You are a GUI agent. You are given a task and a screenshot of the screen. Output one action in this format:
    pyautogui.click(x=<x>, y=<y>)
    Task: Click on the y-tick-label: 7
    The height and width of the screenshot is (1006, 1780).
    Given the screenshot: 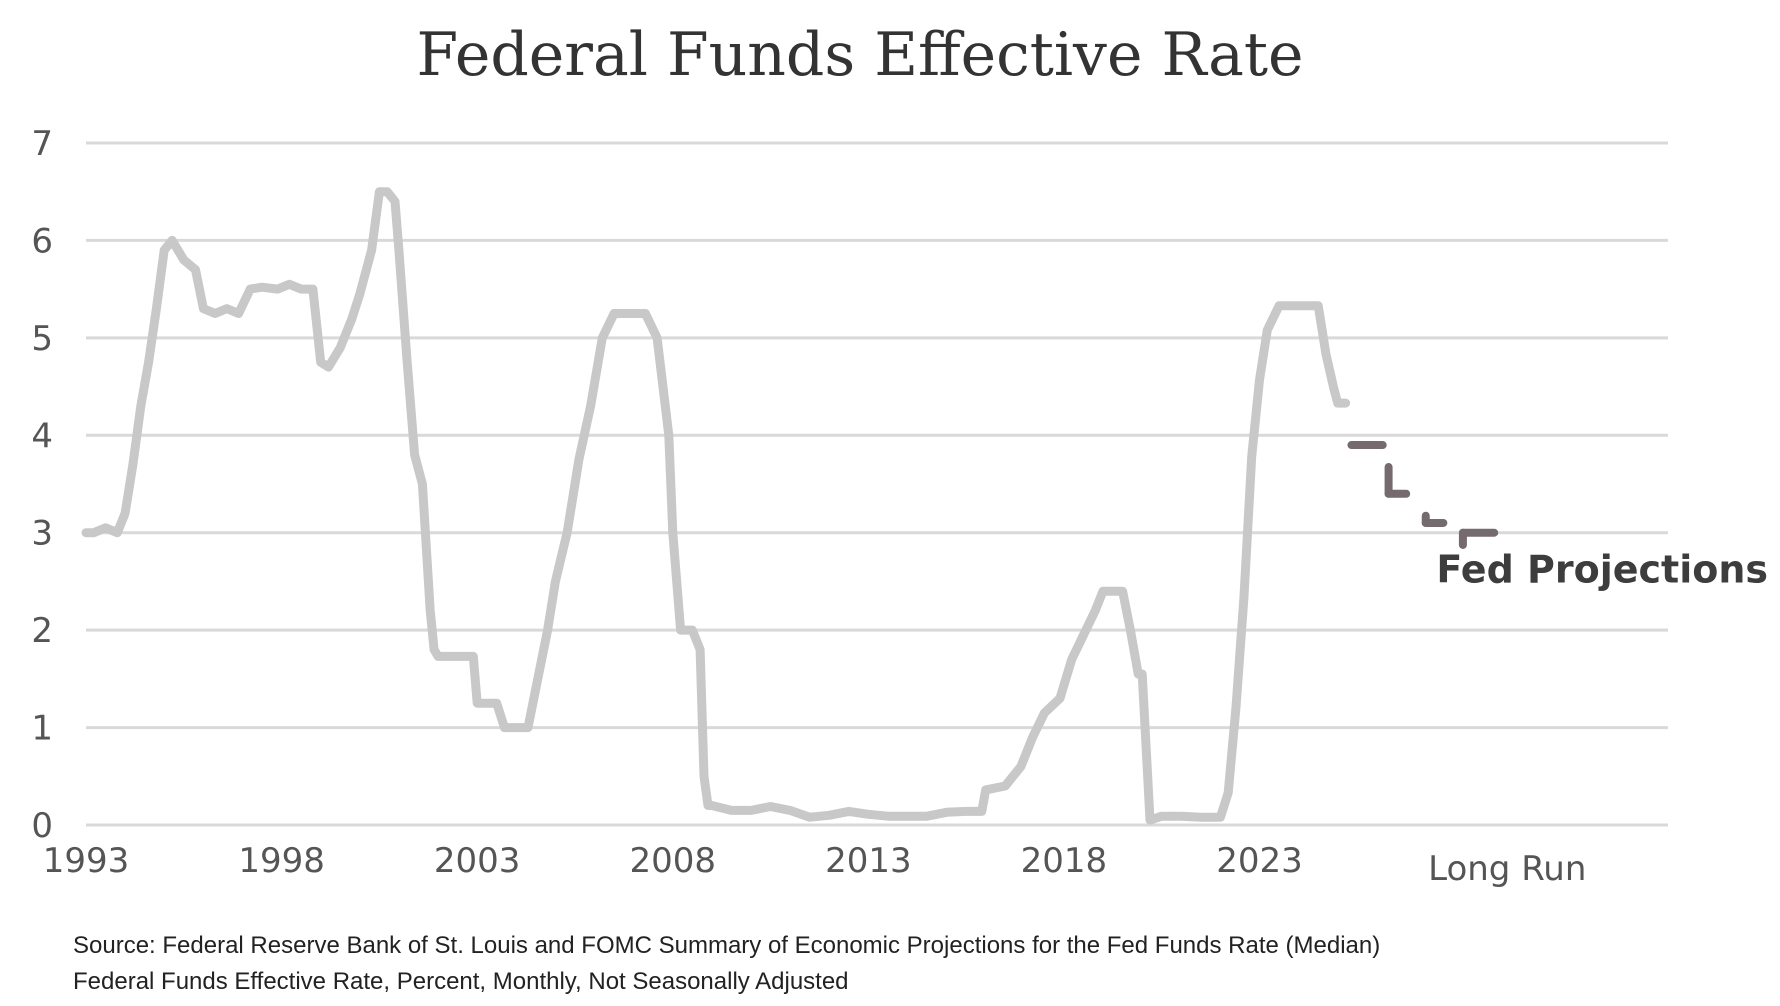 What is the action you would take?
    pyautogui.click(x=42, y=144)
    